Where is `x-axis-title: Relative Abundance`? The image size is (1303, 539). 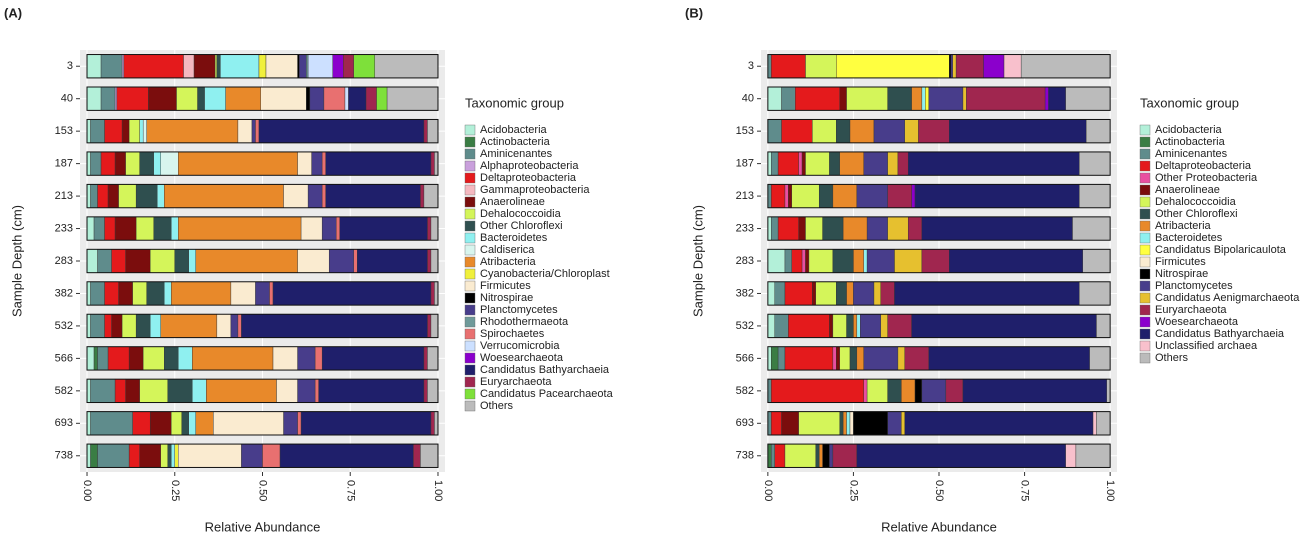
x-axis-title: Relative Abundance is located at coordinates (939, 526).